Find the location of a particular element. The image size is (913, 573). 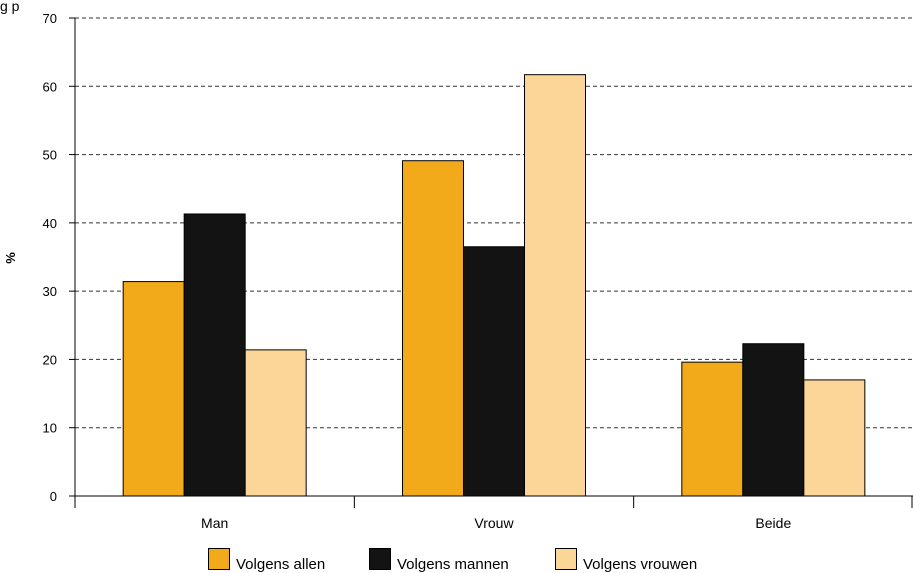

y-axis-label: % is located at coordinates (10, 258).